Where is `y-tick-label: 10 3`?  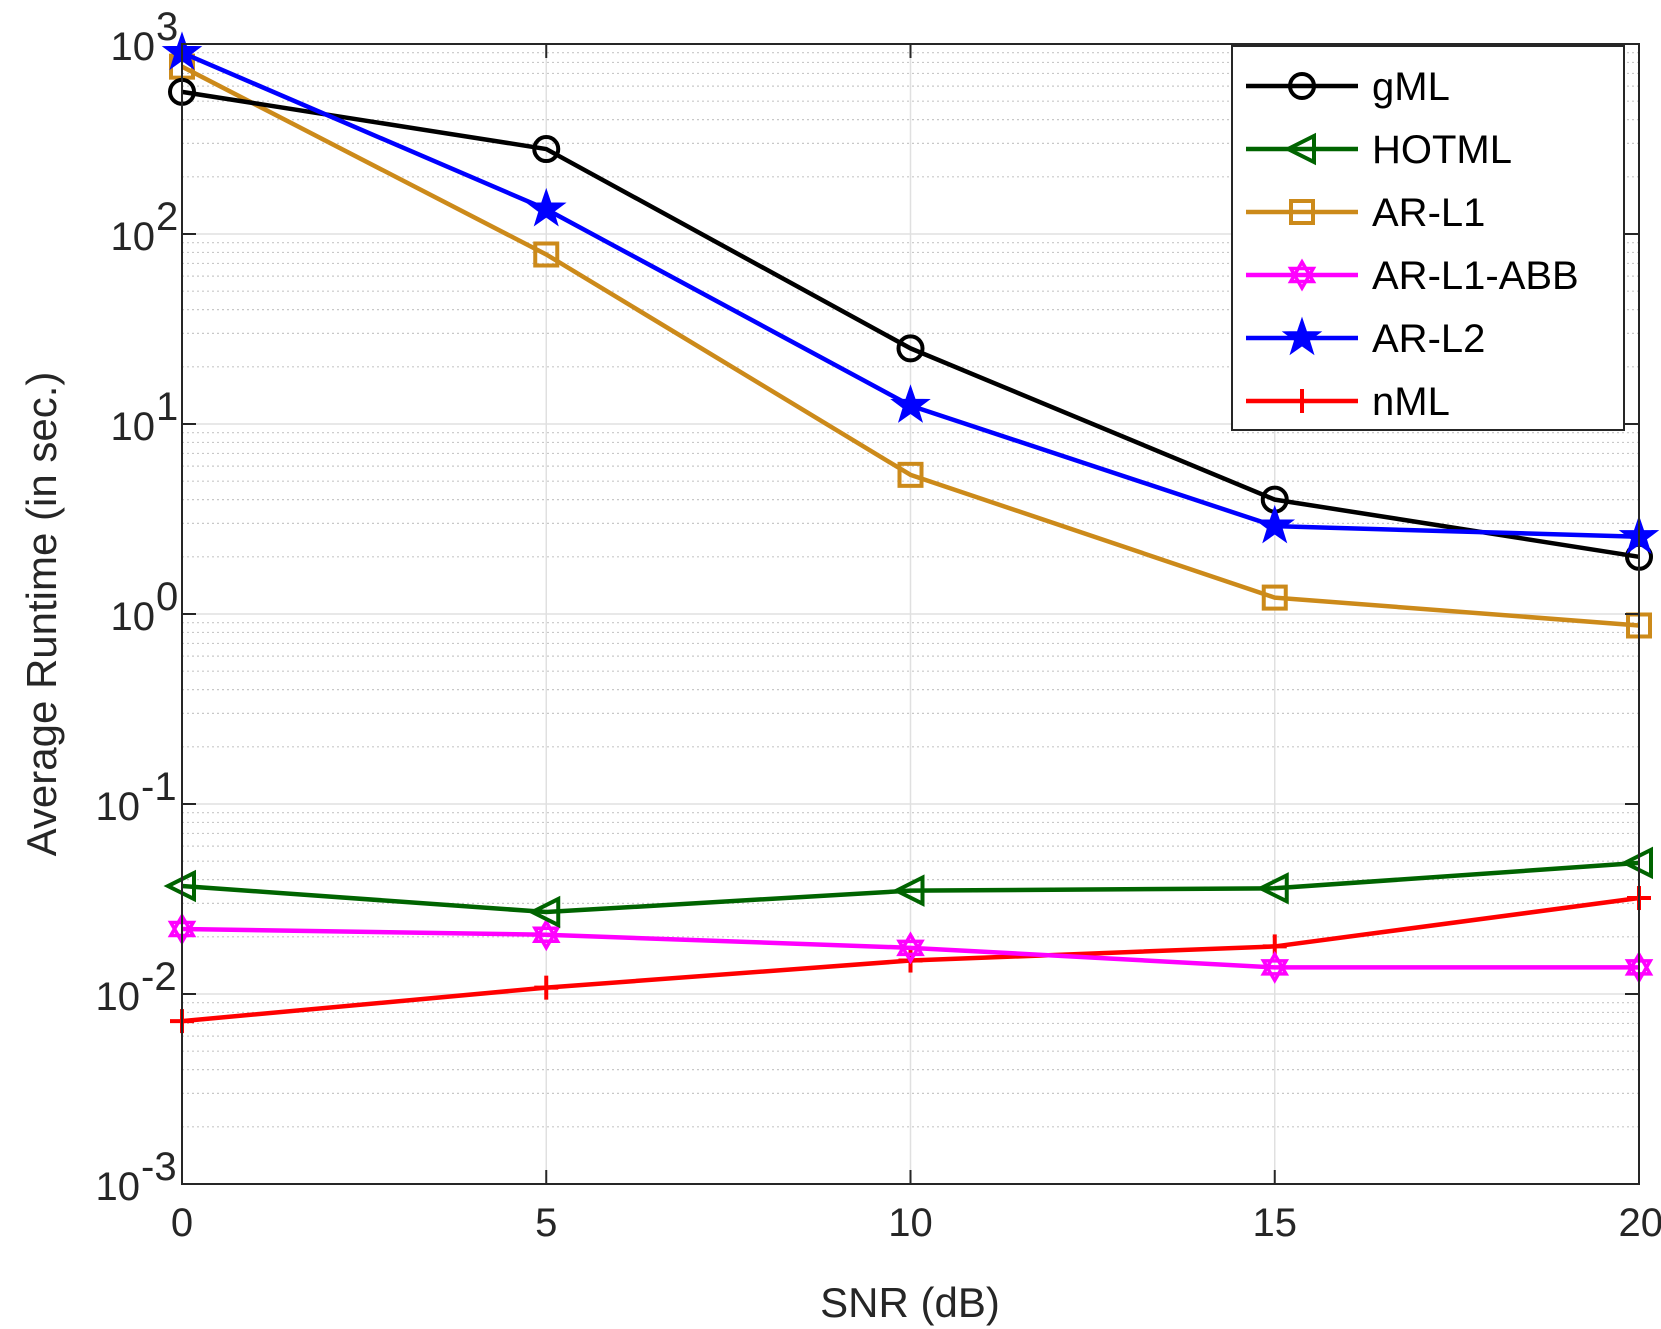
y-tick-label: 10 3 is located at coordinates (145, 37).